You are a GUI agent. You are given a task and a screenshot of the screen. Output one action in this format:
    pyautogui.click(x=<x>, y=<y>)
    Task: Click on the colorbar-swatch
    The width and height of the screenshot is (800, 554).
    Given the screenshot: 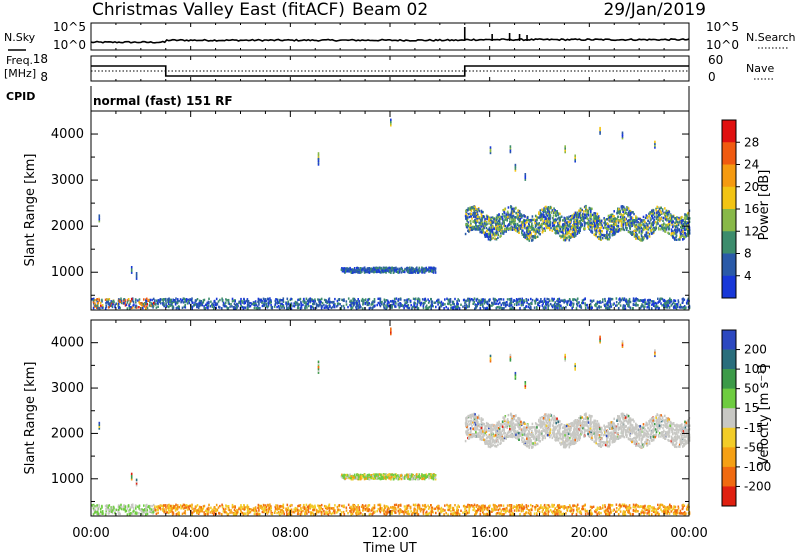 What is the action you would take?
    pyautogui.click(x=729, y=242)
    